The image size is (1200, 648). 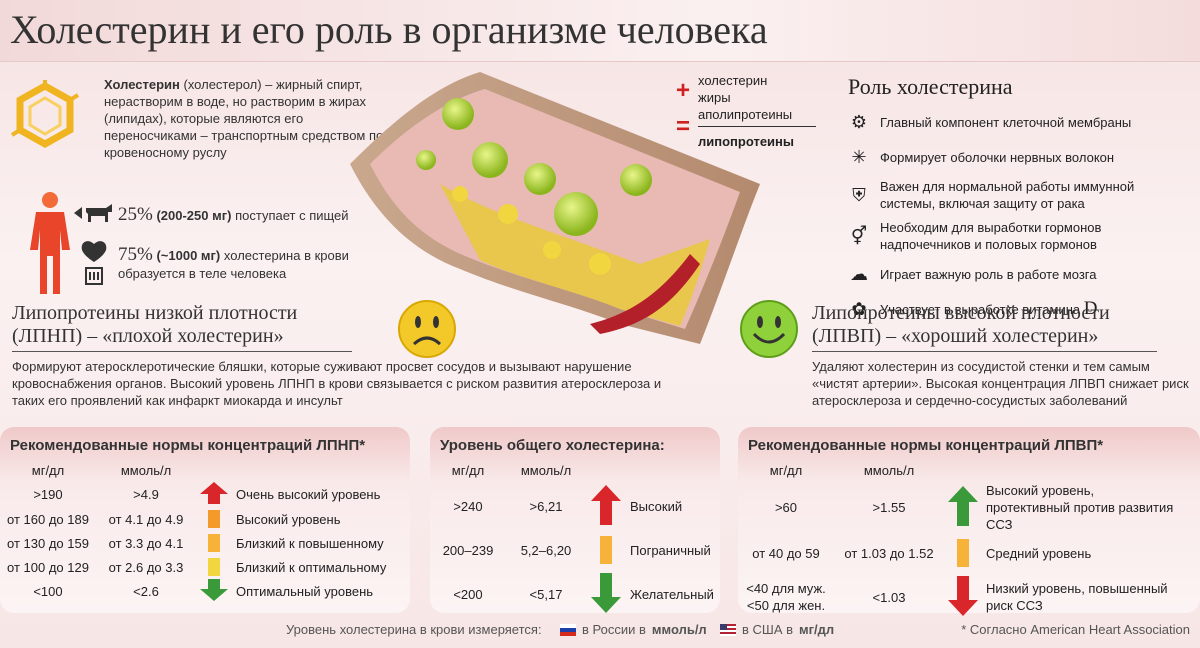 What do you see at coordinates (714, 97) in the screenshot?
I see `formula-item-fats: жиры` at bounding box center [714, 97].